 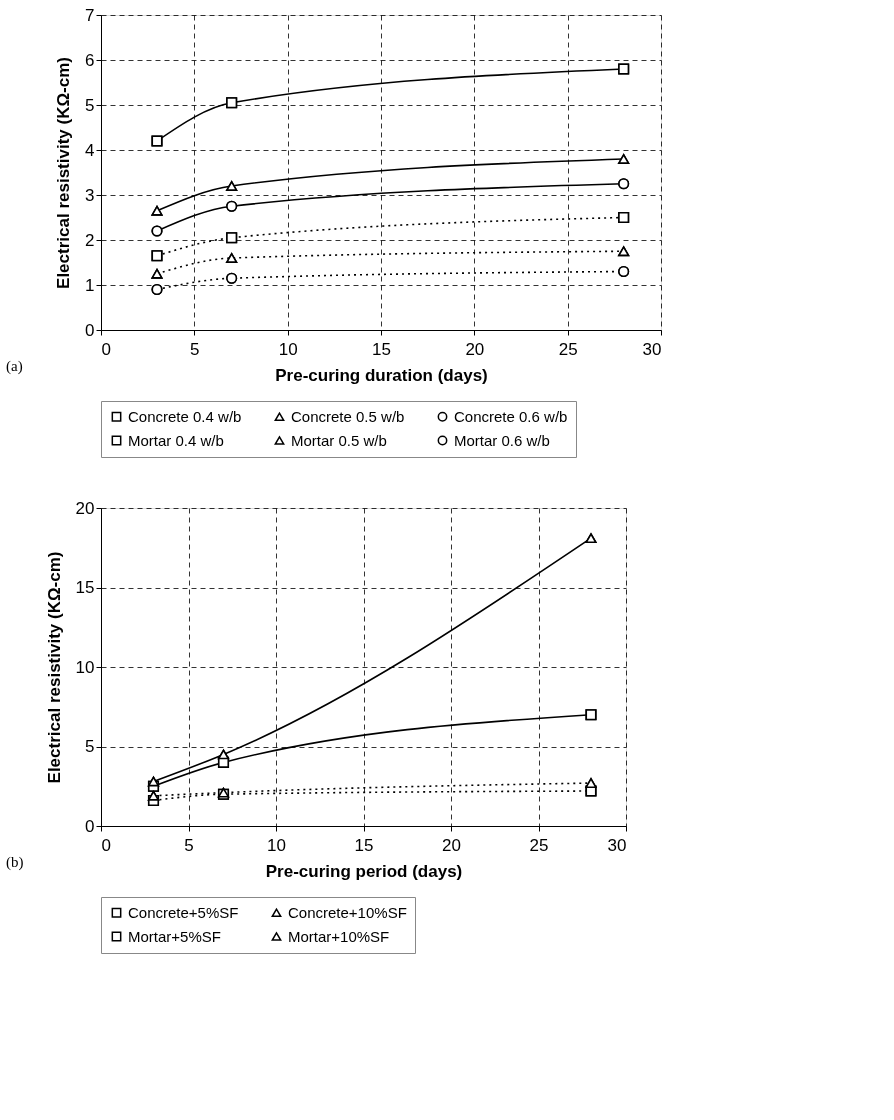 What do you see at coordinates (90, 60) in the screenshot?
I see `y-tick-label: 6` at bounding box center [90, 60].